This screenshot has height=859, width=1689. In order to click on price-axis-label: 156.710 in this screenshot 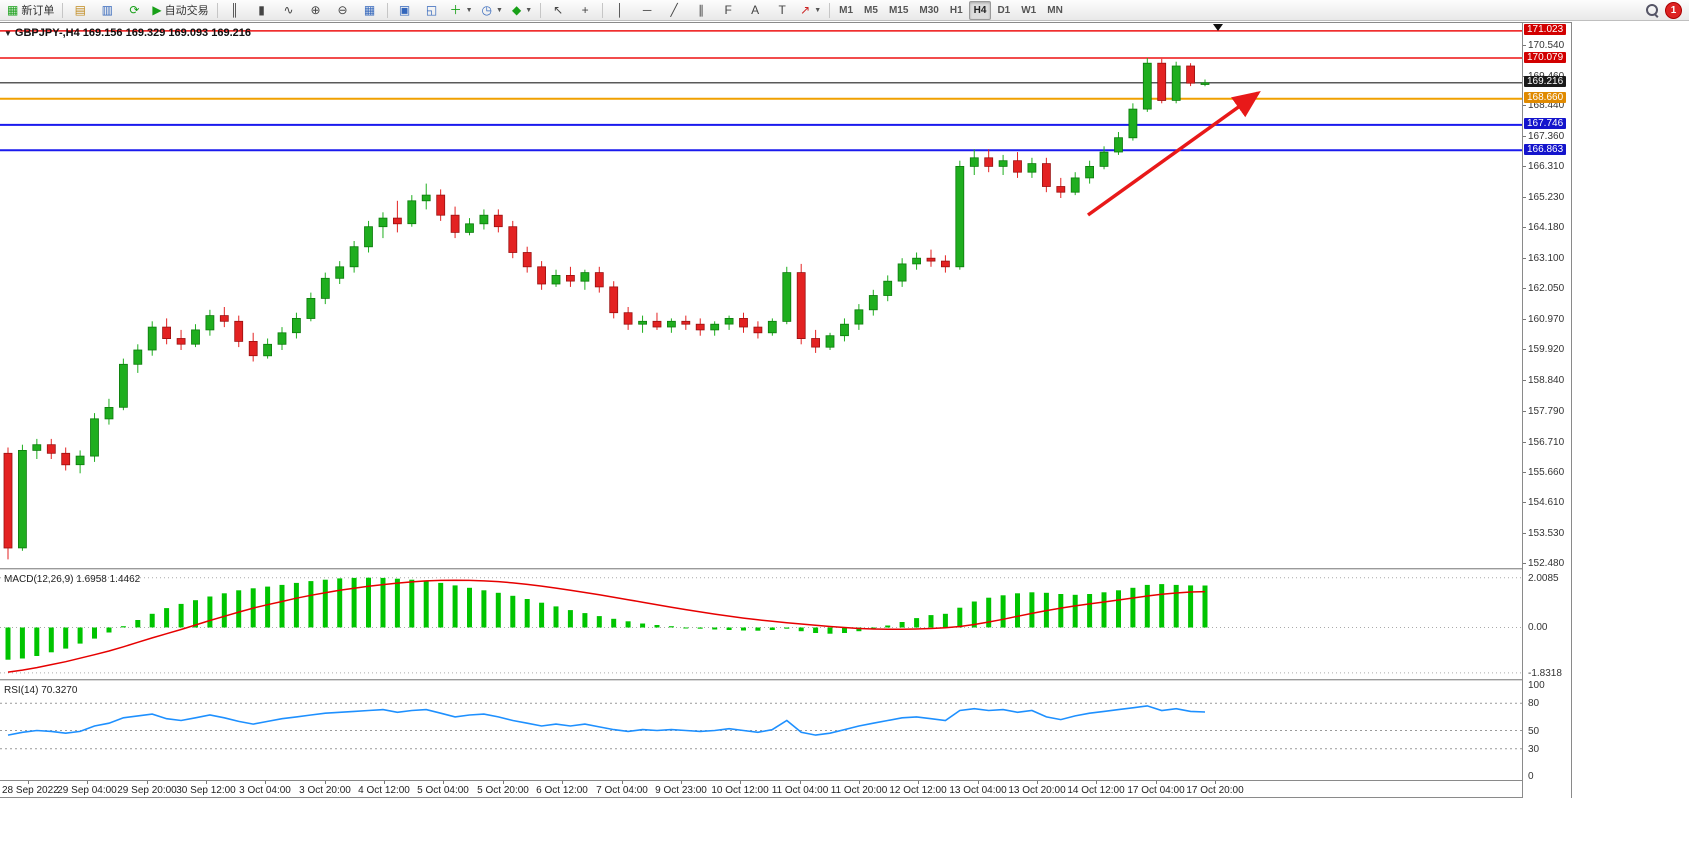, I will do `click(1546, 442)`.